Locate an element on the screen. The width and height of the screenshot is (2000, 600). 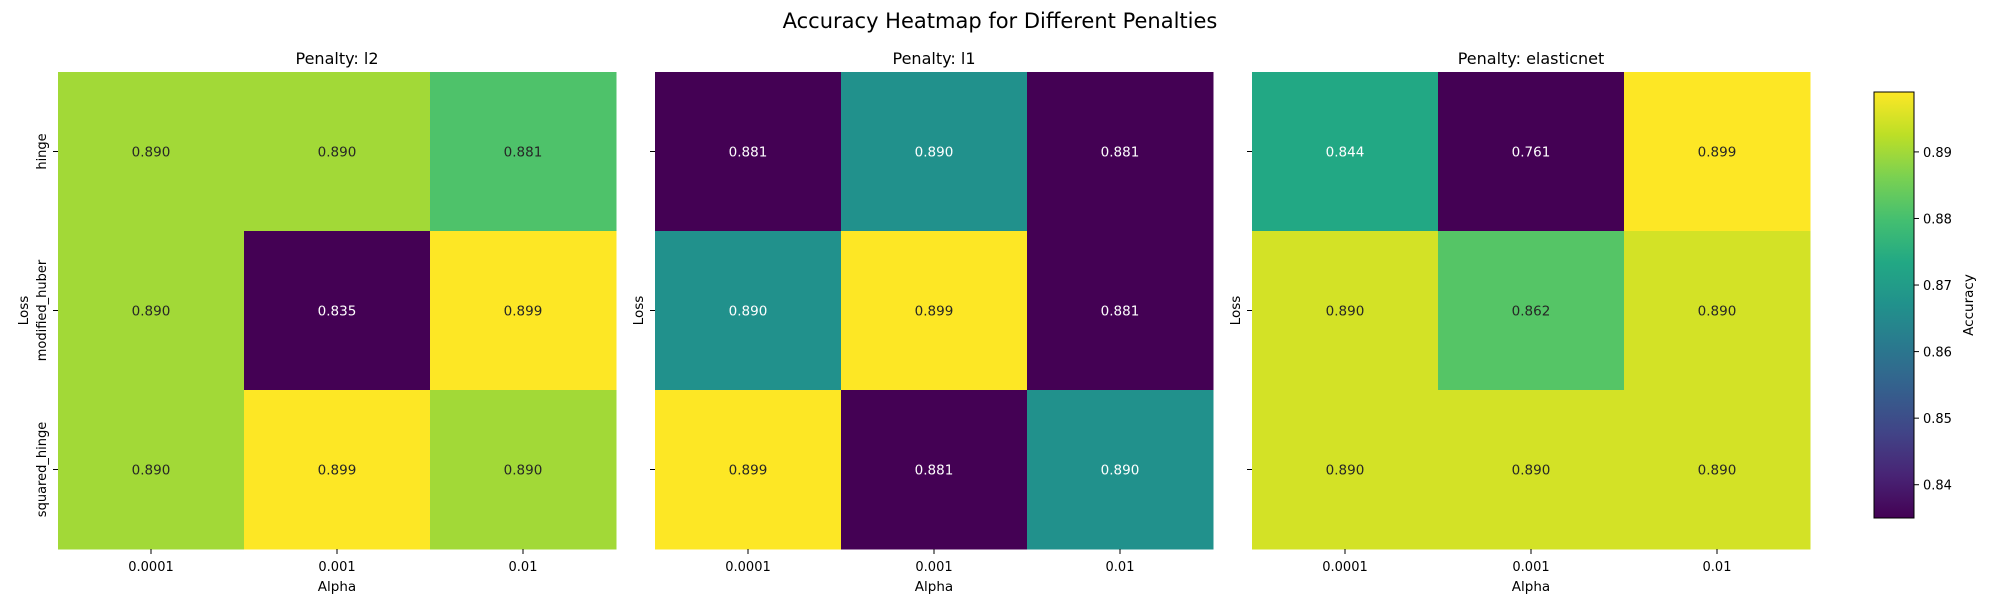
cell-value-label: 0.835 is located at coordinates (337, 312).